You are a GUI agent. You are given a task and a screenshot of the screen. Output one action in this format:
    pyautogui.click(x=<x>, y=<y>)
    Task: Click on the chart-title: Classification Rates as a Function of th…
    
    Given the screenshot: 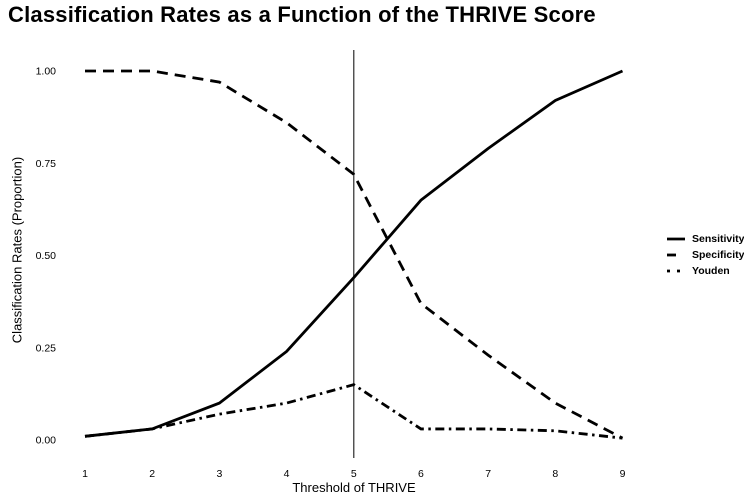 What is the action you would take?
    pyautogui.click(x=302, y=14)
    